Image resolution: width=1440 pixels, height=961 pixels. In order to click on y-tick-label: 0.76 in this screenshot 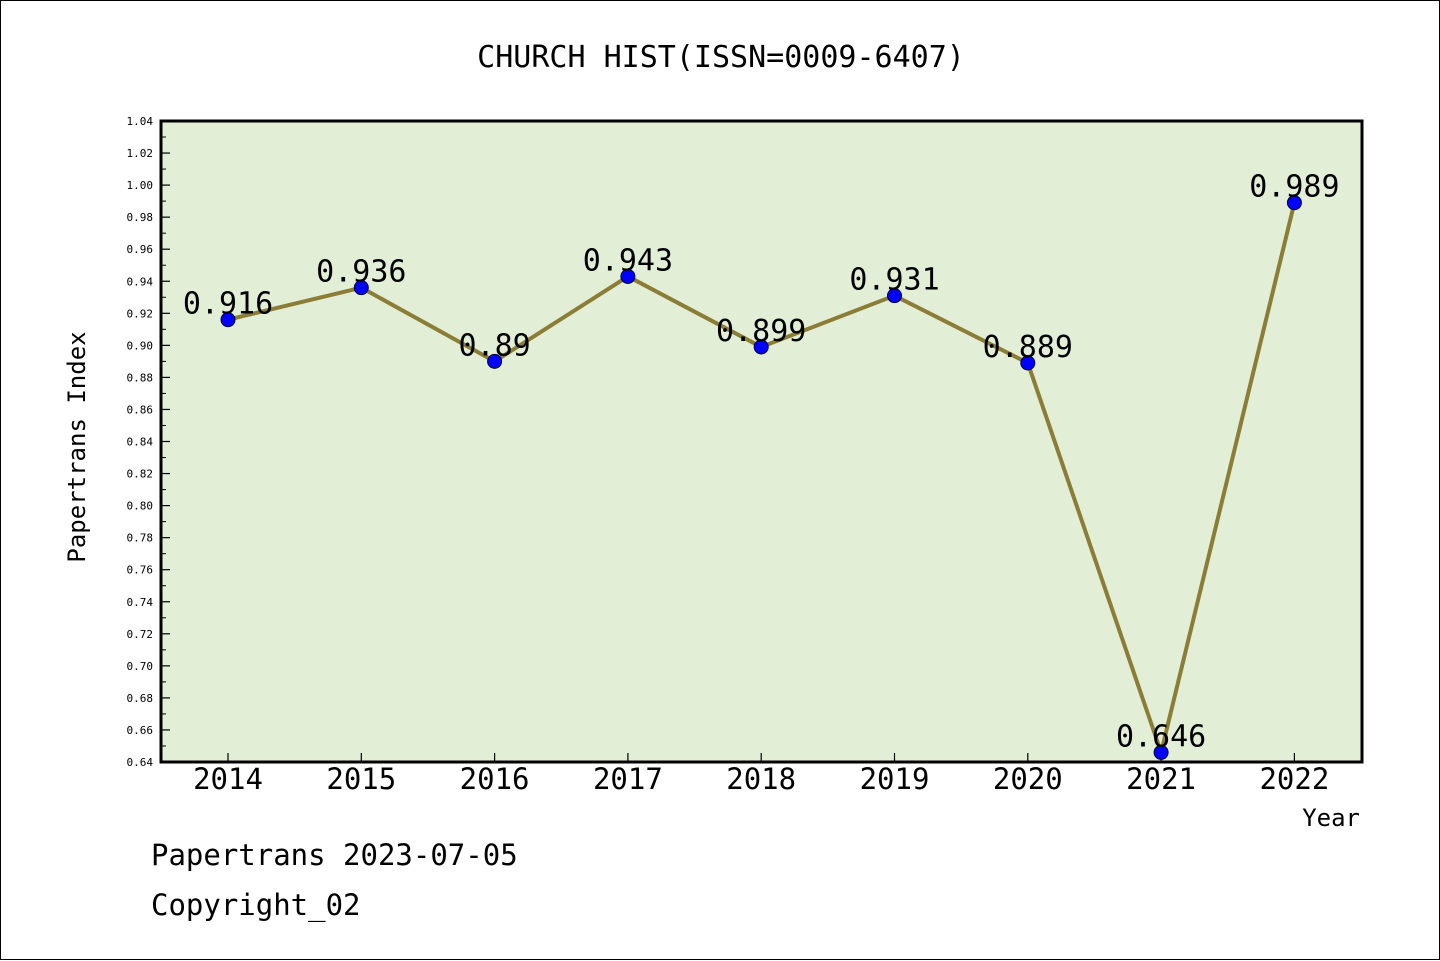, I will do `click(140, 570)`.